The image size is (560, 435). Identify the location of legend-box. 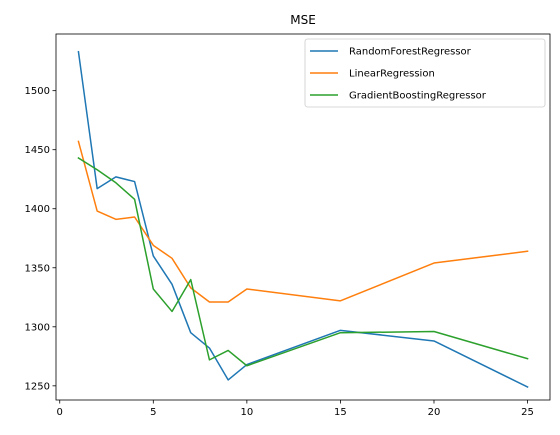
(425, 73).